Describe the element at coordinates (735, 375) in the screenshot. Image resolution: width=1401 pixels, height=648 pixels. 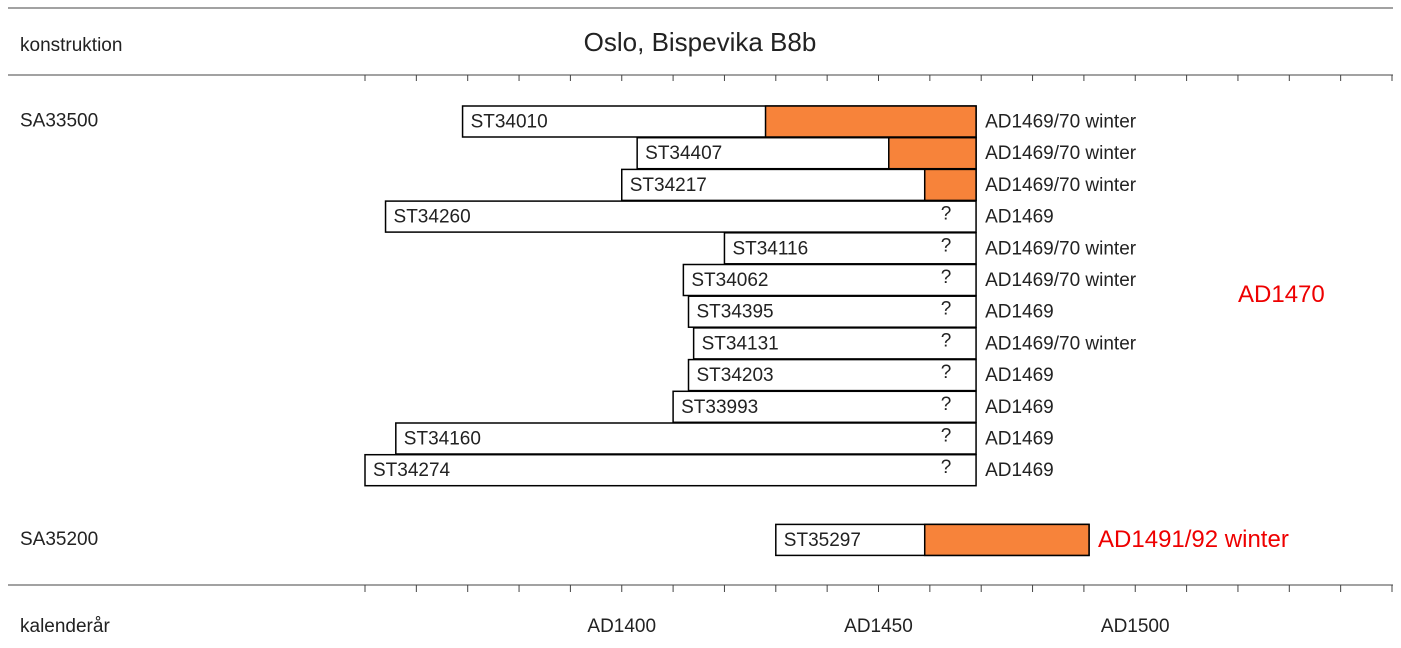
I see `sample-label: ST34203` at that location.